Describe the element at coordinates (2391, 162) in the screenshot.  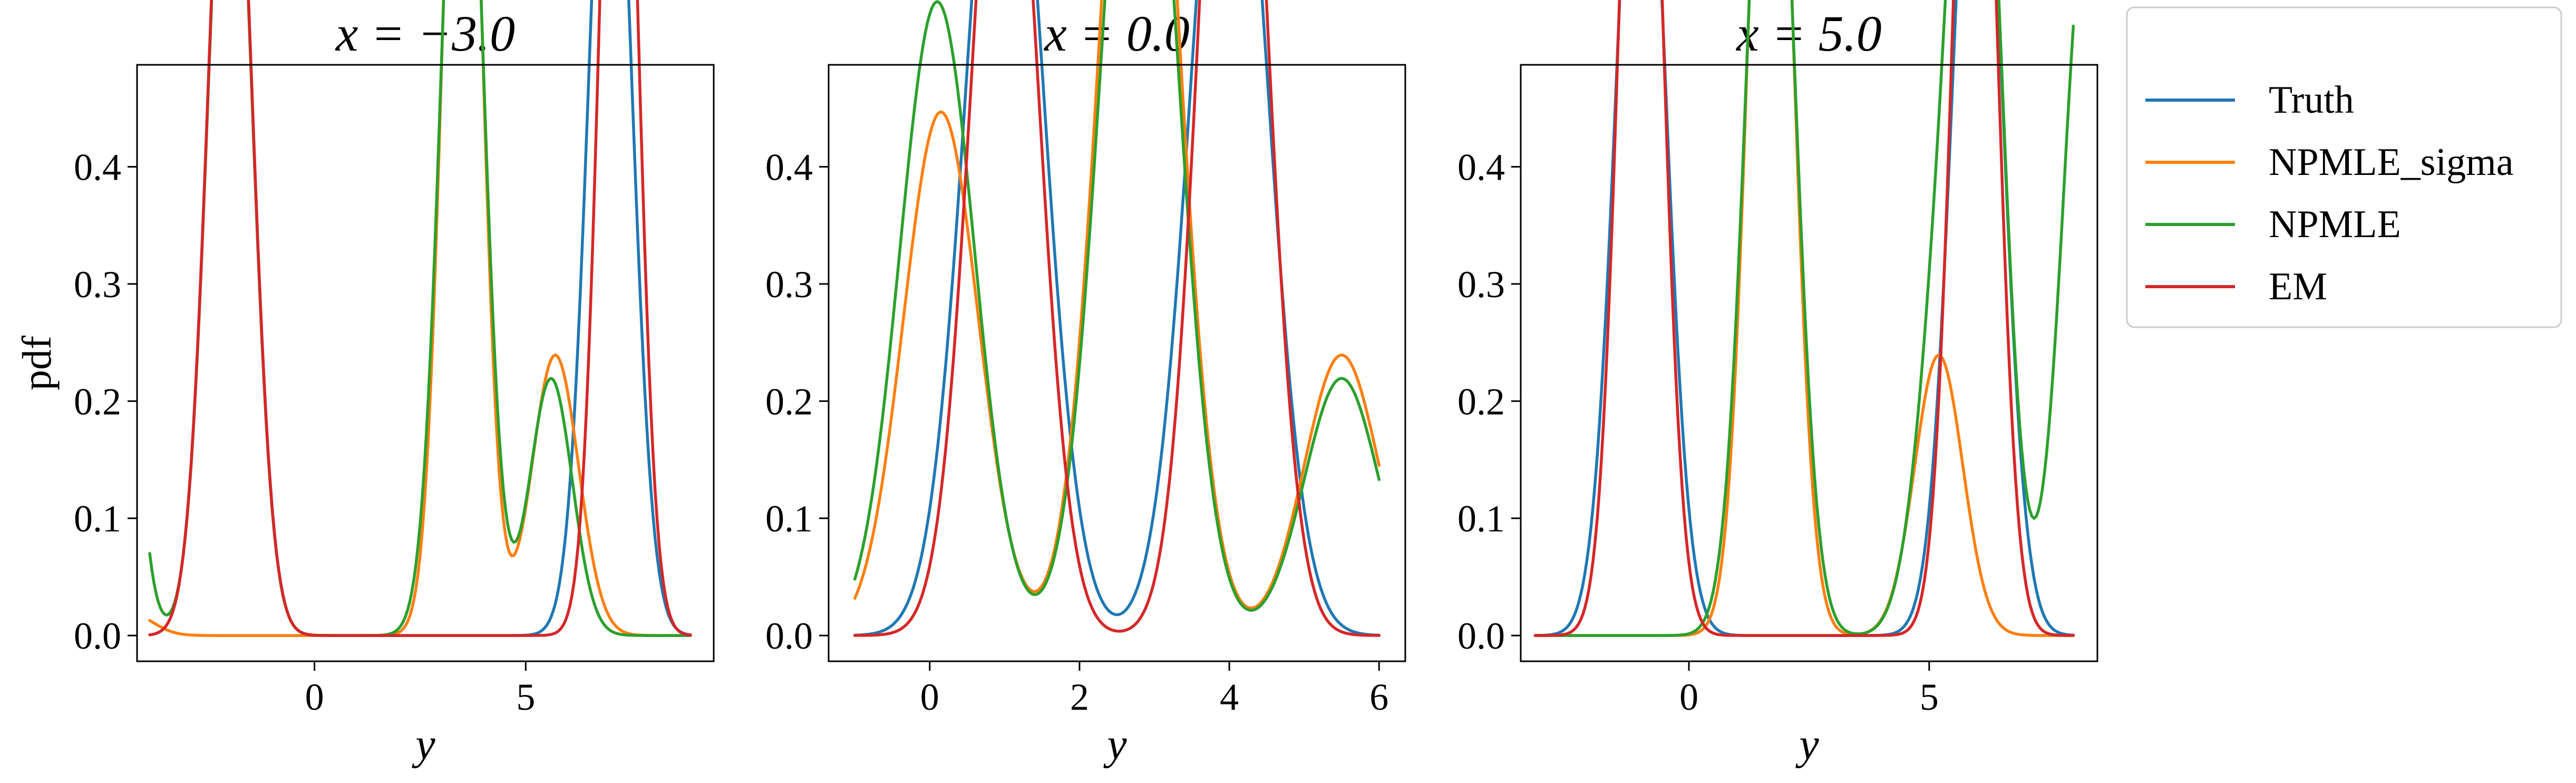
I see `legend-label: NPMLE_sigma` at that location.